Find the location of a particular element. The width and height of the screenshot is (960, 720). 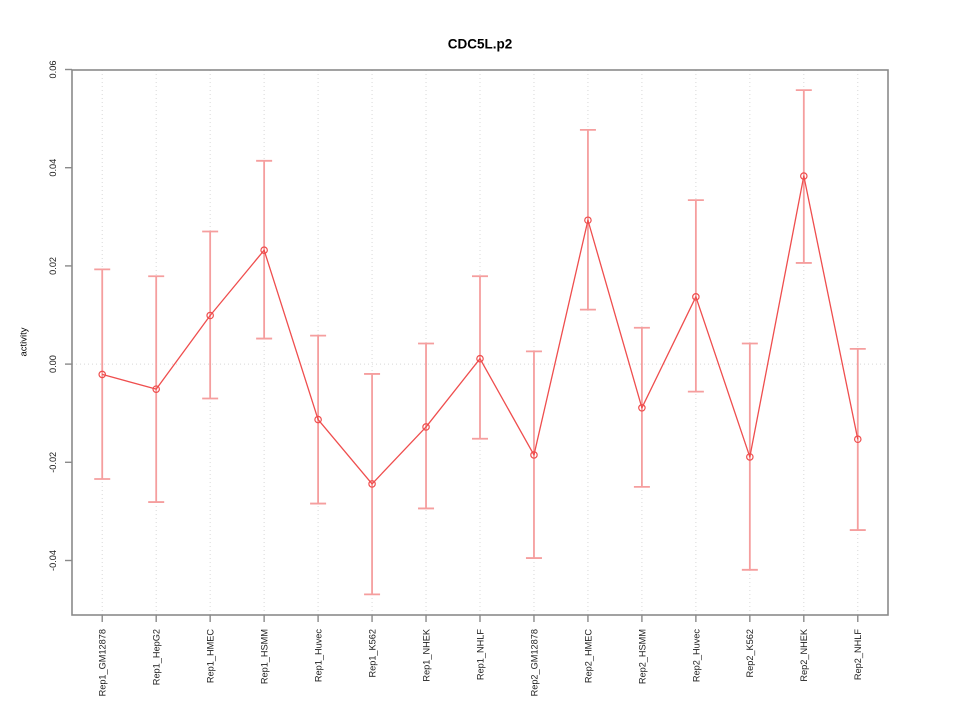

x-tick-label: Rep2_NHEK is located at coordinates (804, 654).